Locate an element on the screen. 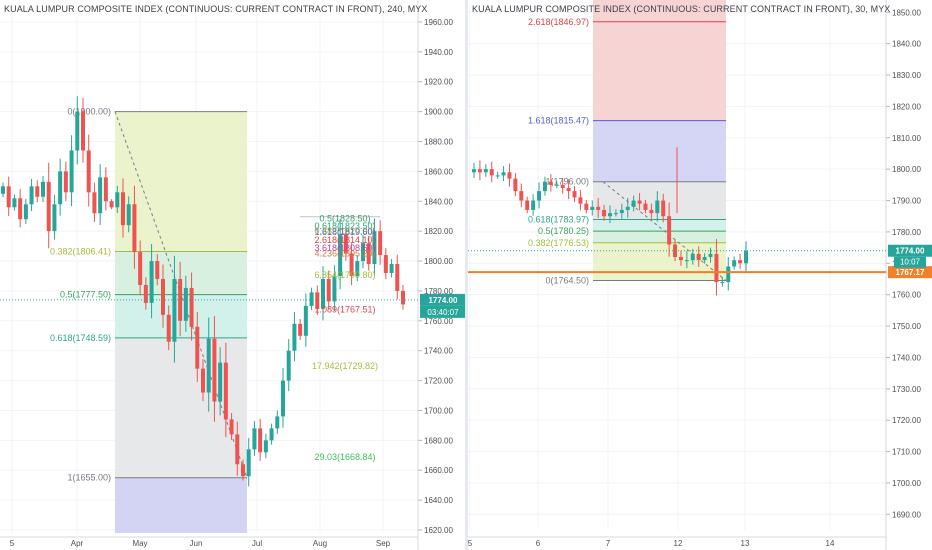 The width and height of the screenshot is (932, 550). level-value: 1767.17 is located at coordinates (910, 272).